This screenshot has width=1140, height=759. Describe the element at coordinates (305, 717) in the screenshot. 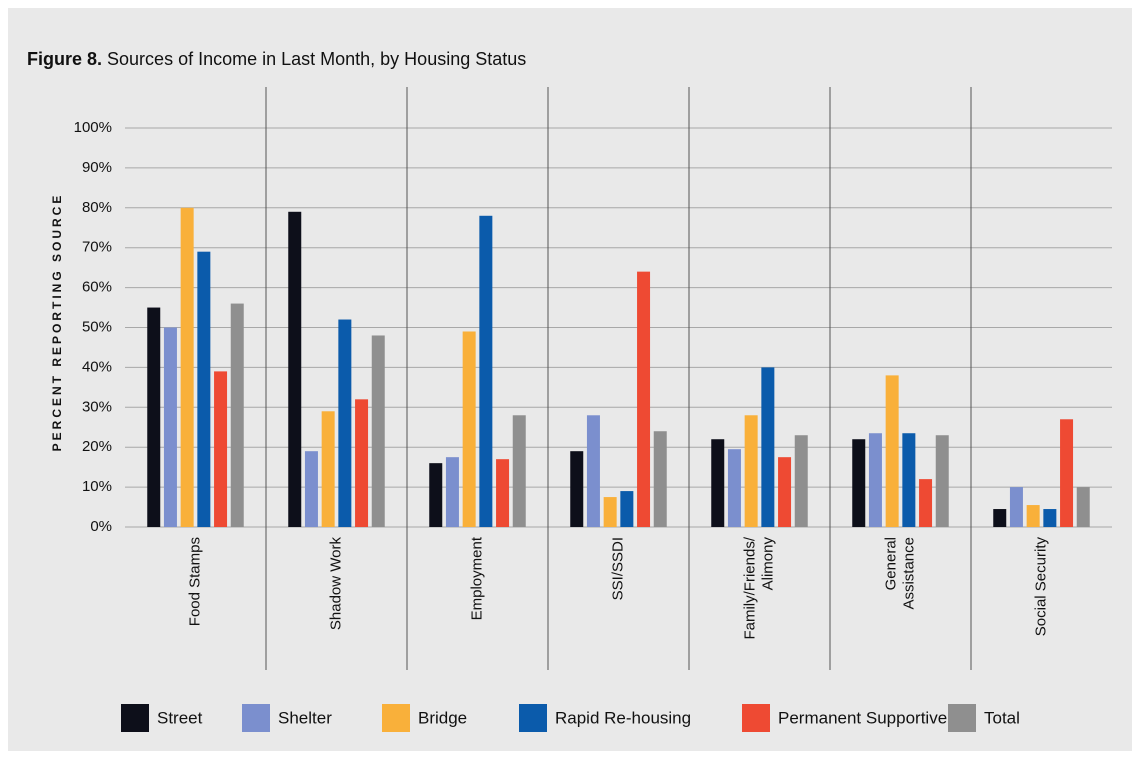

I see `legend-label: Shelter` at that location.